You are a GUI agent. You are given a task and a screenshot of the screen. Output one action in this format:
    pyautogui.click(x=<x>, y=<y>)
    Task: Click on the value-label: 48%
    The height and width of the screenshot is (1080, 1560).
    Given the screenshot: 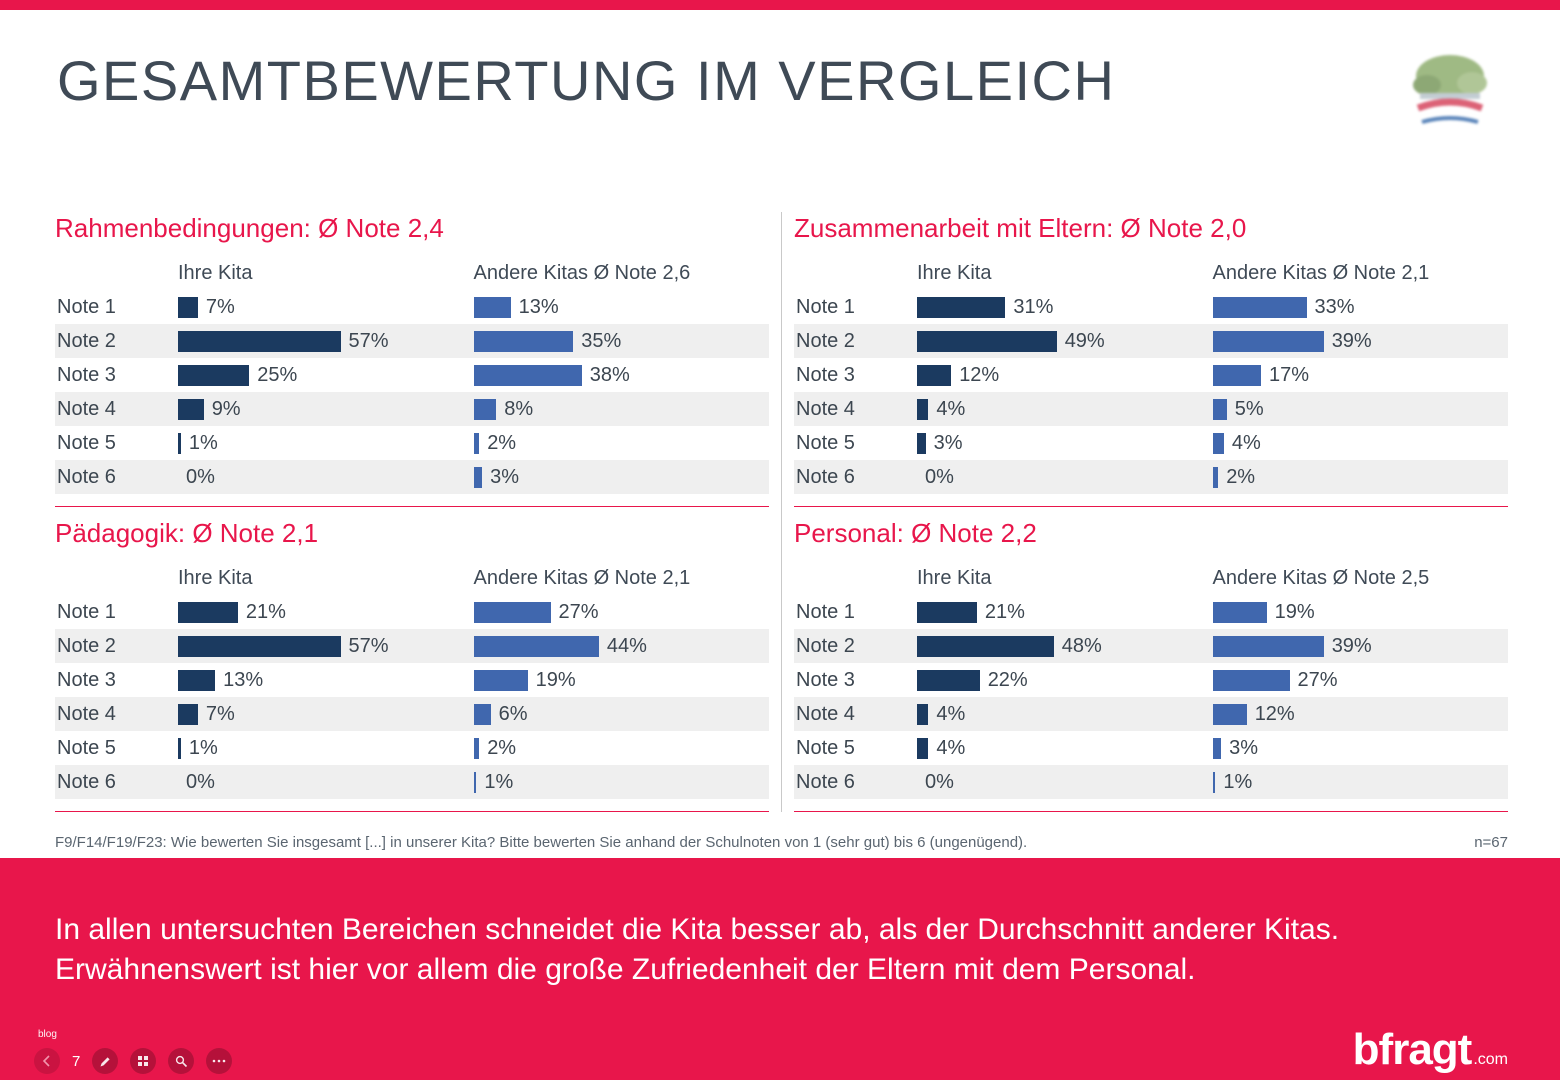 What is the action you would take?
    pyautogui.click(x=1081, y=645)
    